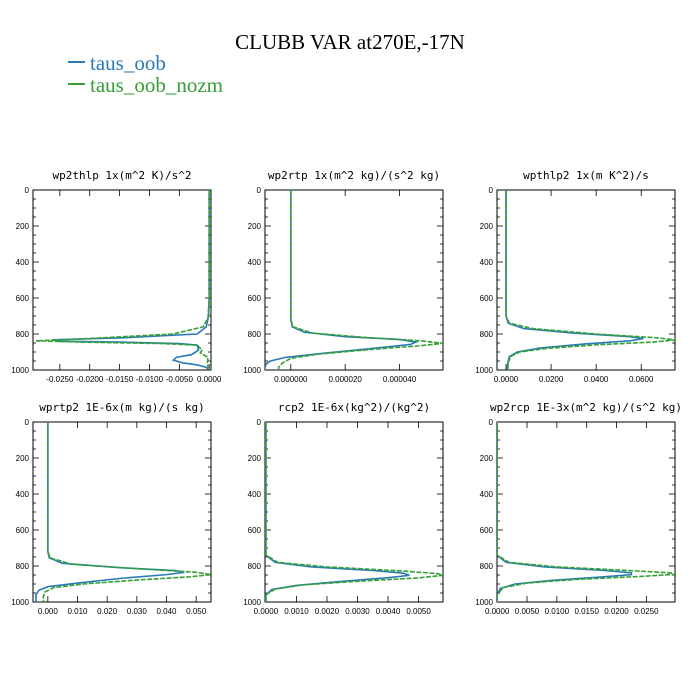 This screenshot has height=700, width=700. I want to click on legend-swatch-taus-oob, so click(76, 62).